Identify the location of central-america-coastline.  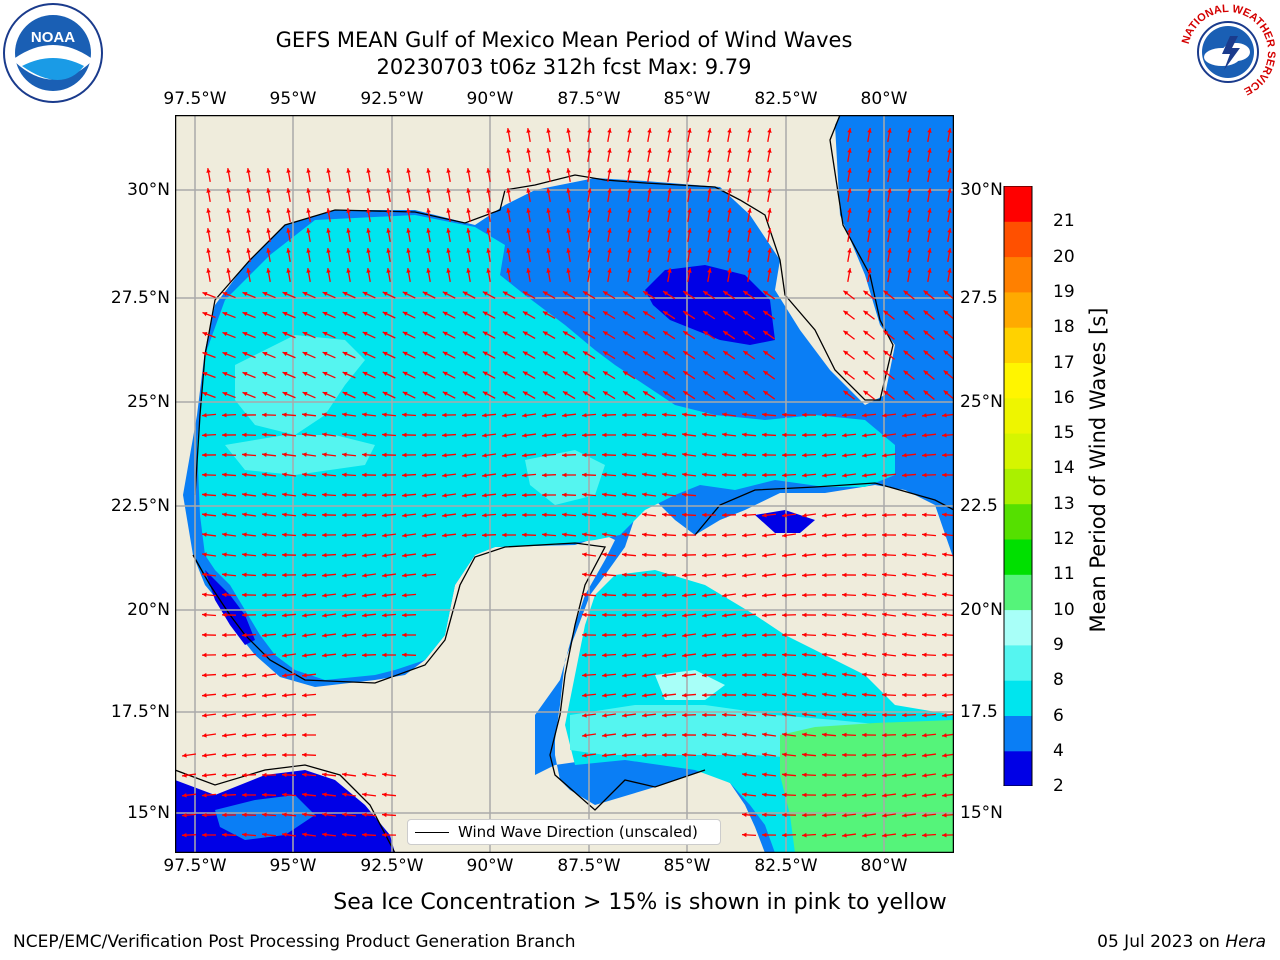
(285, 808).